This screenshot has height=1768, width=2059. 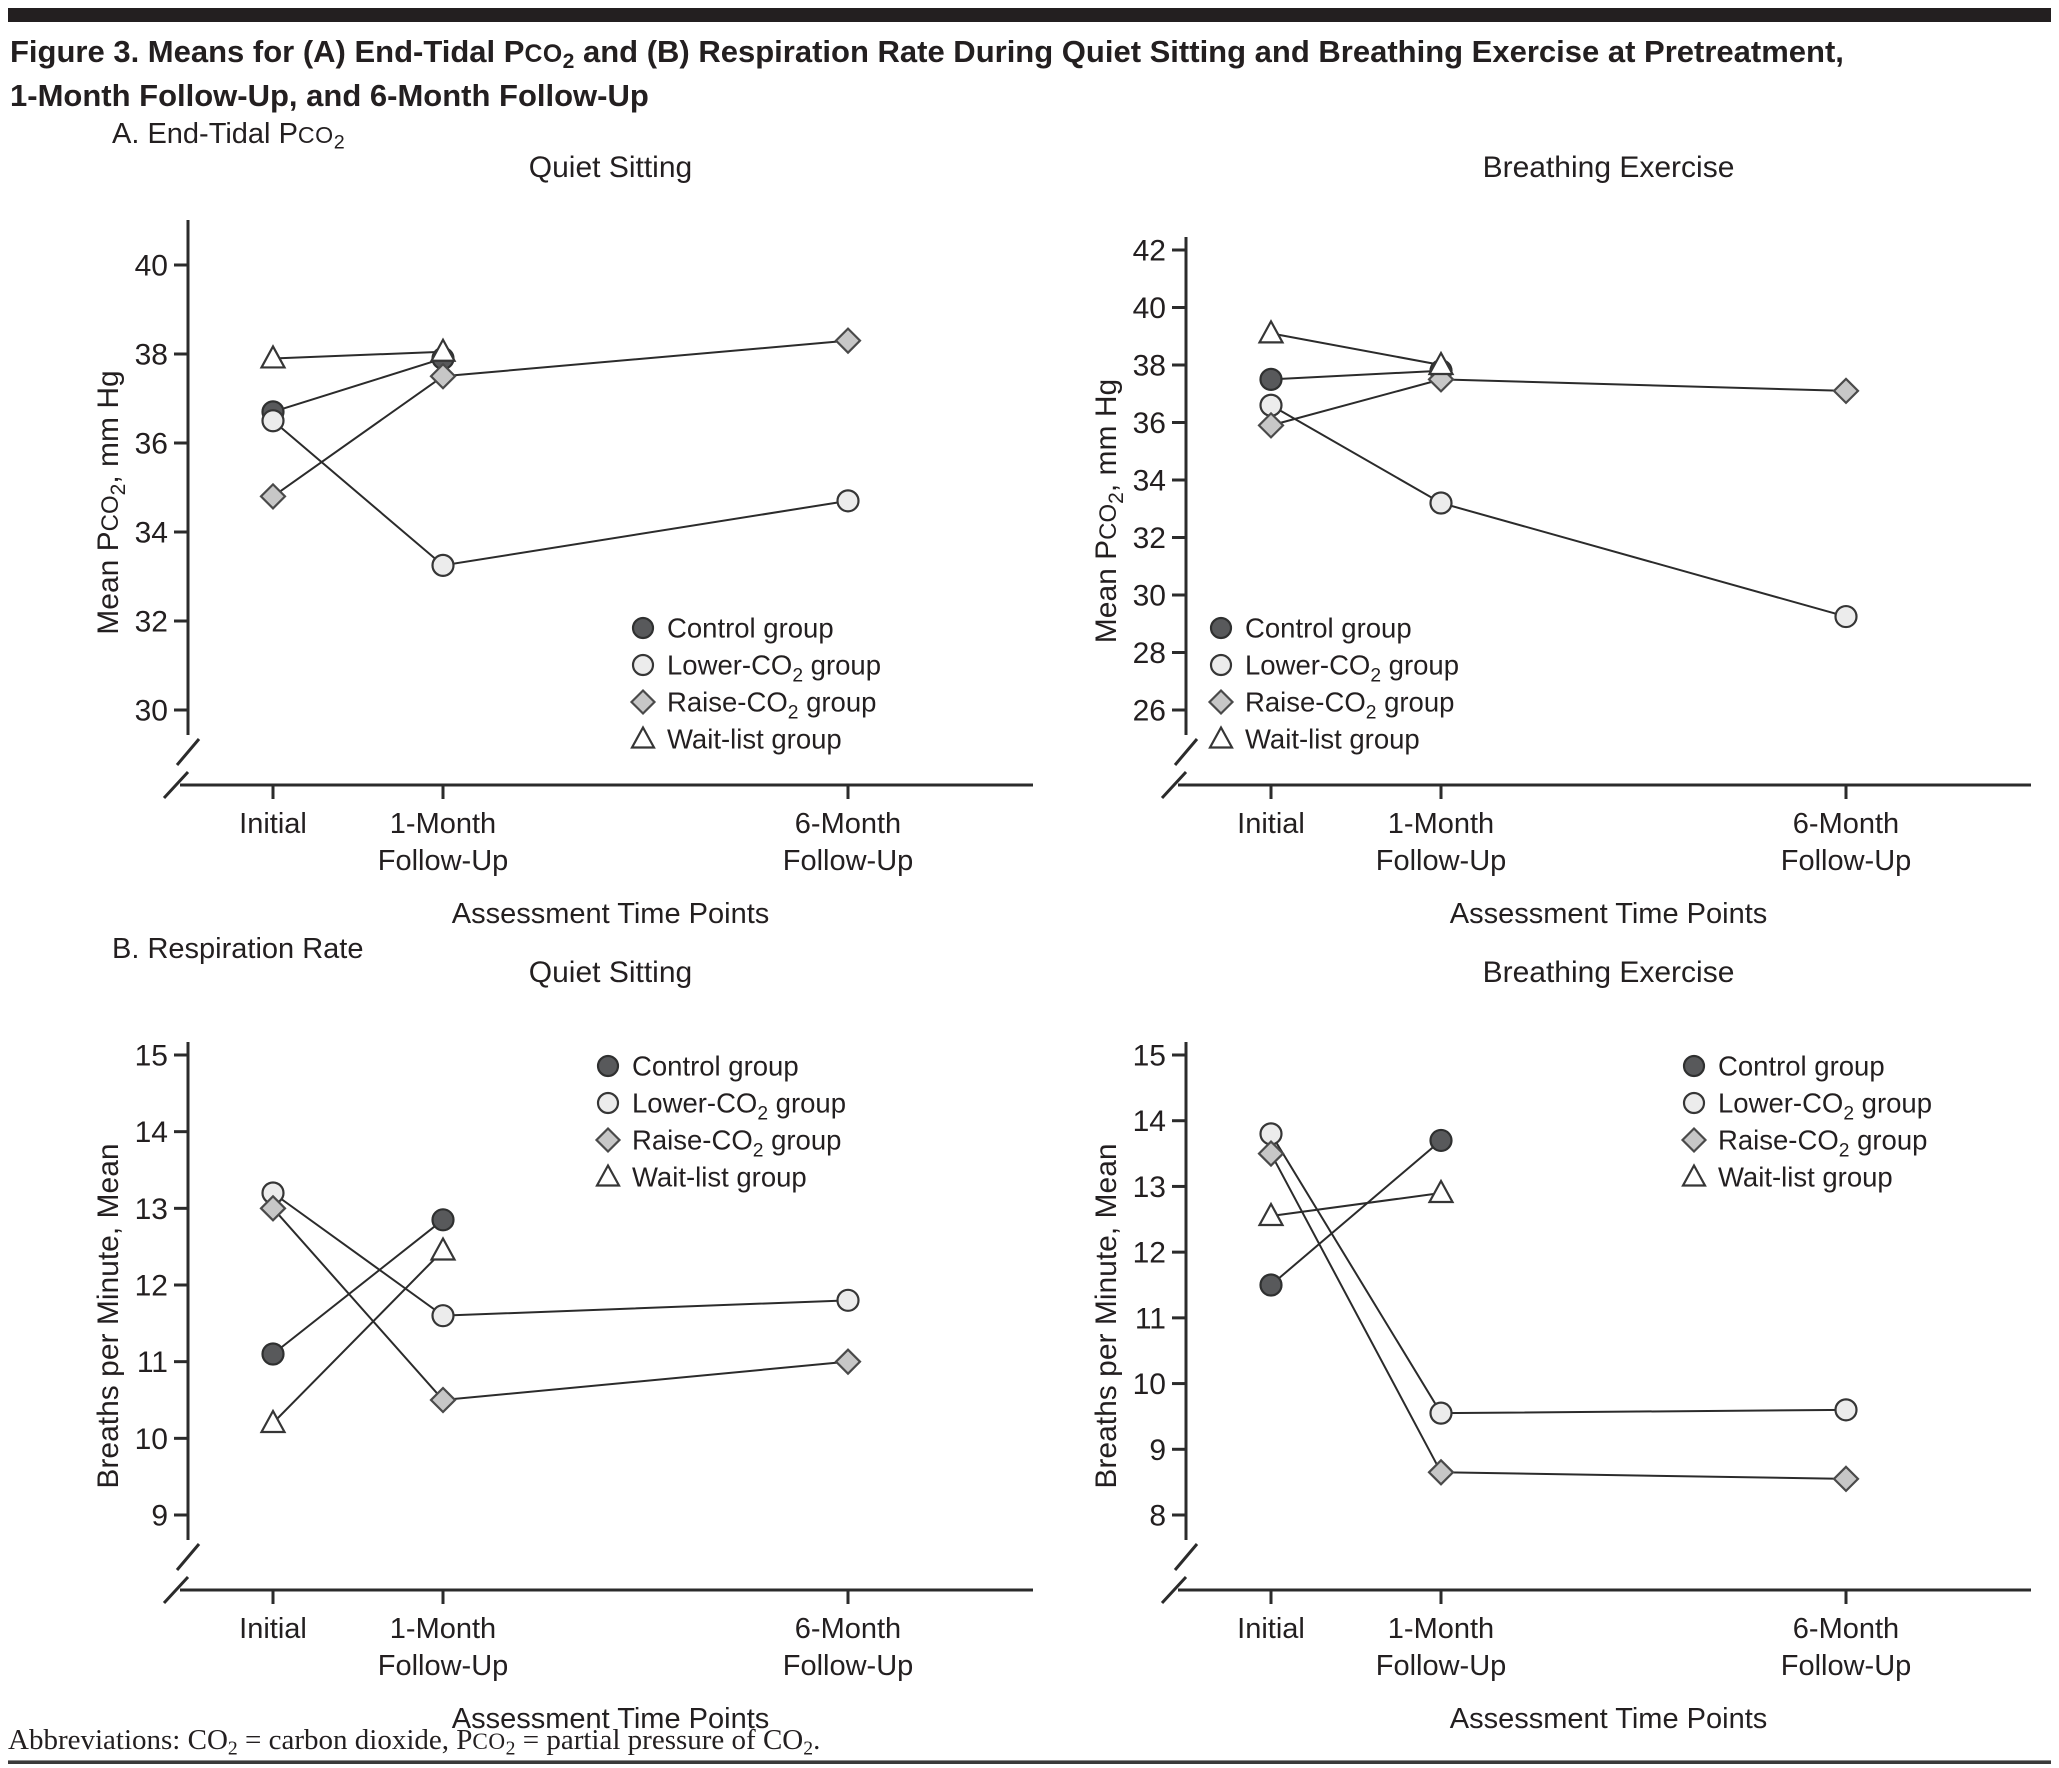 What do you see at coordinates (339, 142) in the screenshot?
I see `subscript: 2` at bounding box center [339, 142].